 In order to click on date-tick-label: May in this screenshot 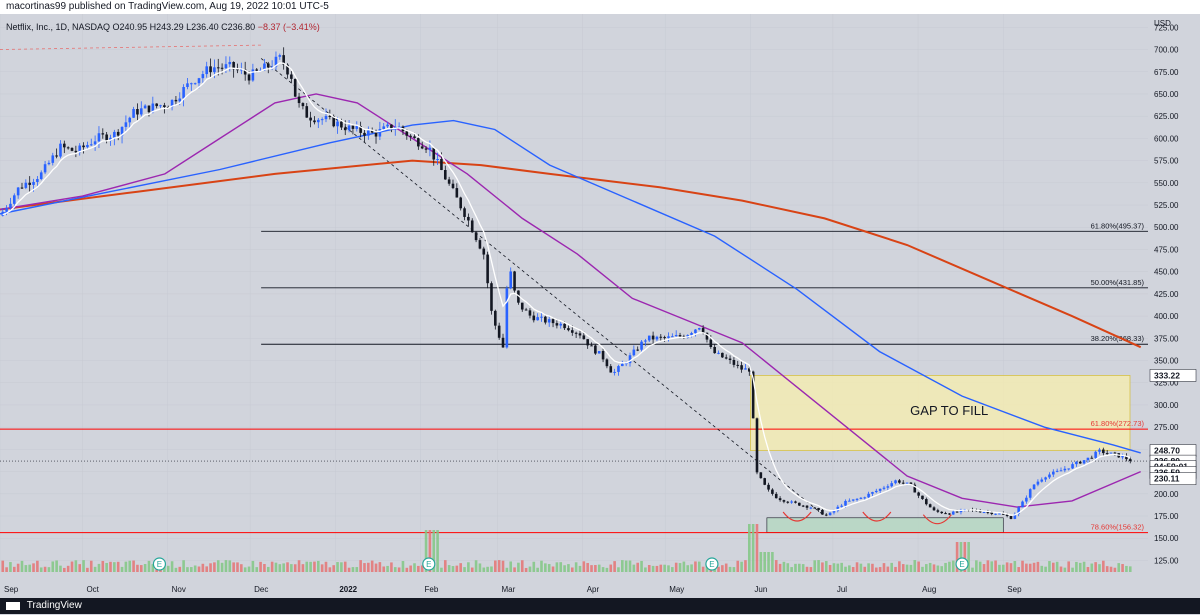, I will do `click(676, 589)`.